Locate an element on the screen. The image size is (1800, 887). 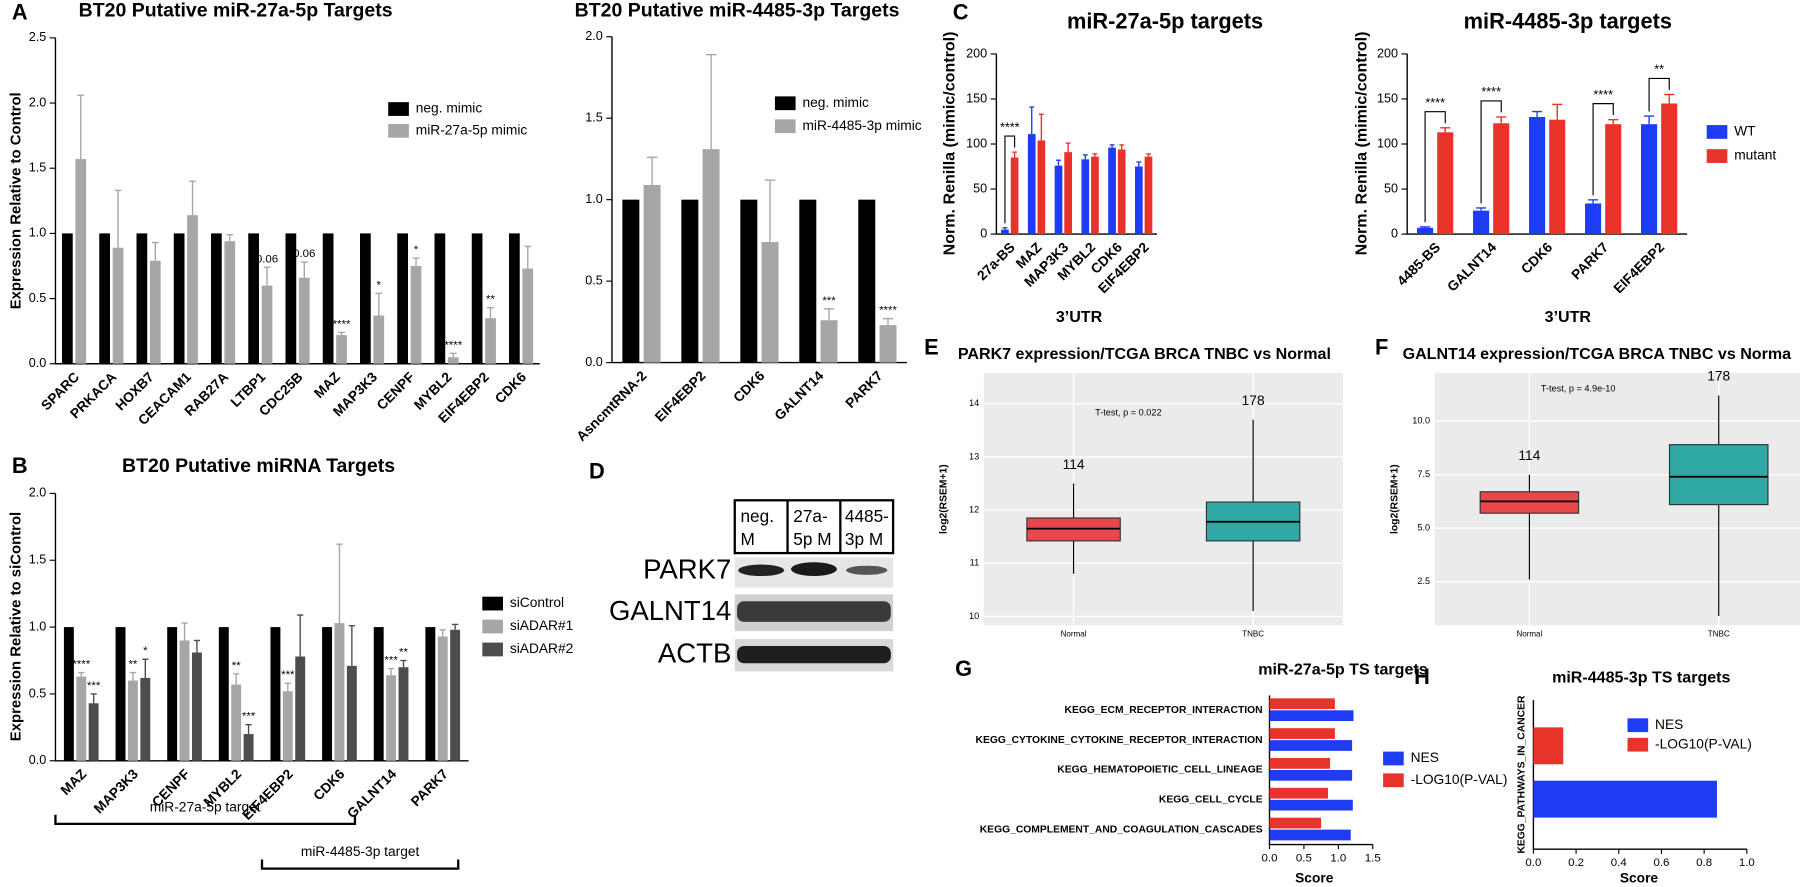
y-axis-label: log2(RSEM+1) is located at coordinates (1394, 499).